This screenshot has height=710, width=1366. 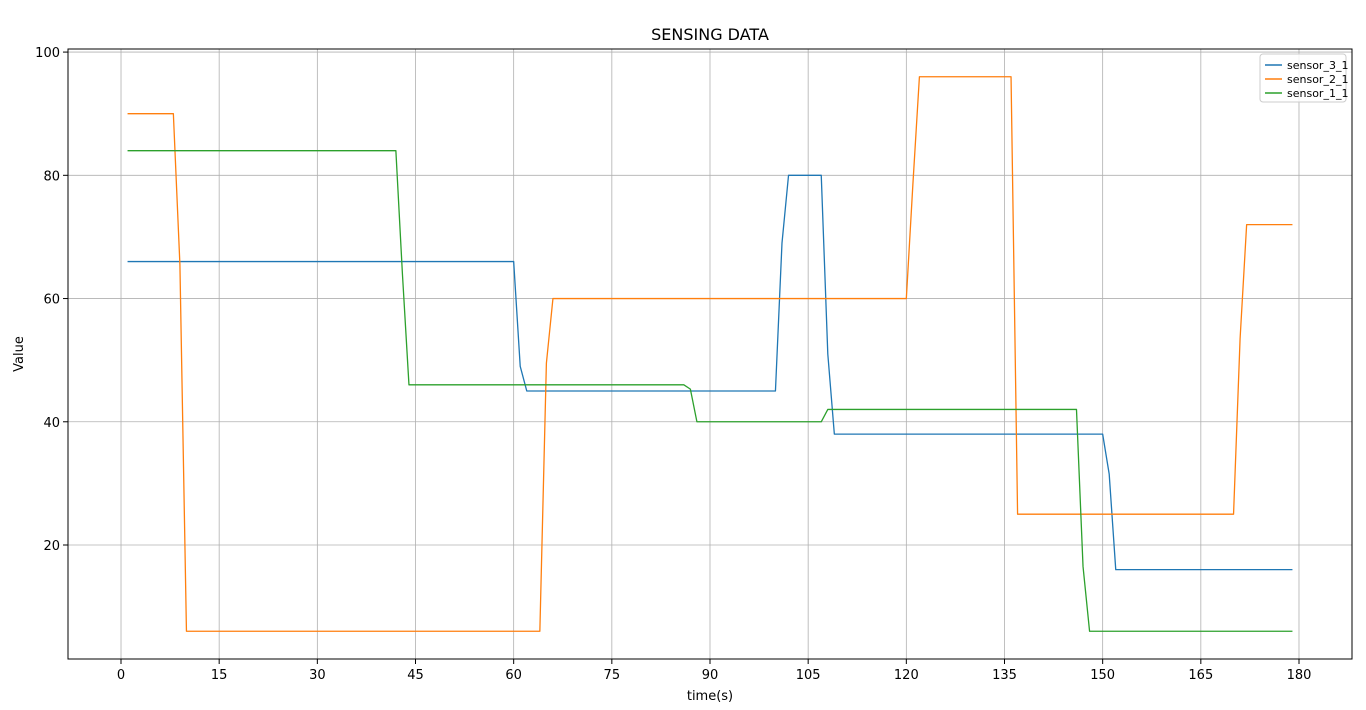 What do you see at coordinates (415, 675) in the screenshot?
I see `x-tick-label: 45` at bounding box center [415, 675].